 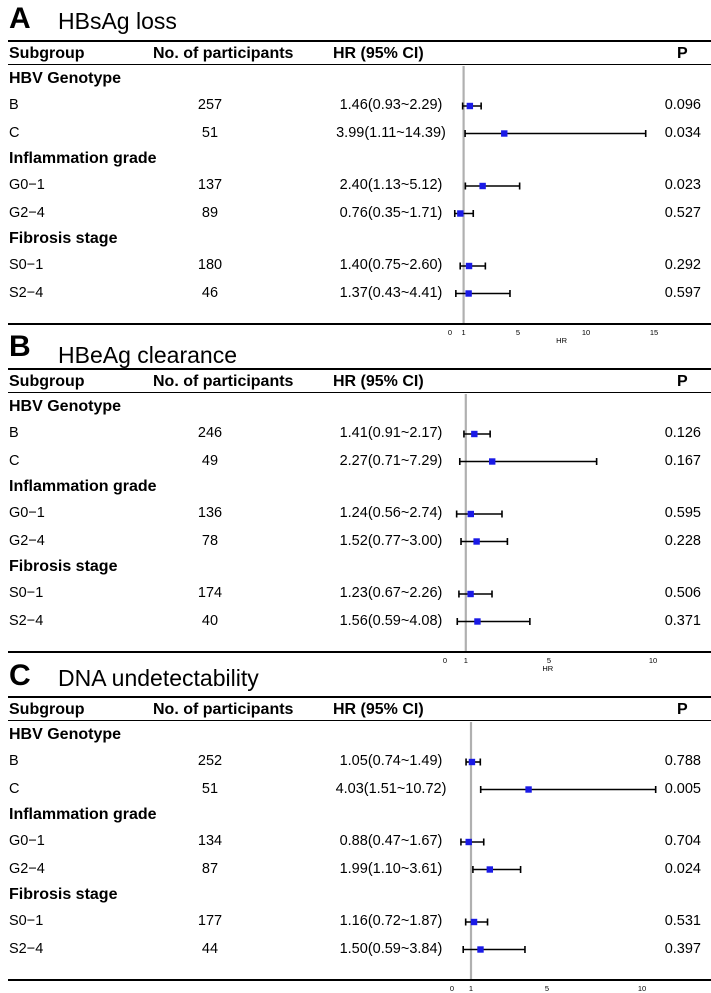 I want to click on row-hr-ci: 1.46(0.93~2.29), so click(x=391, y=105).